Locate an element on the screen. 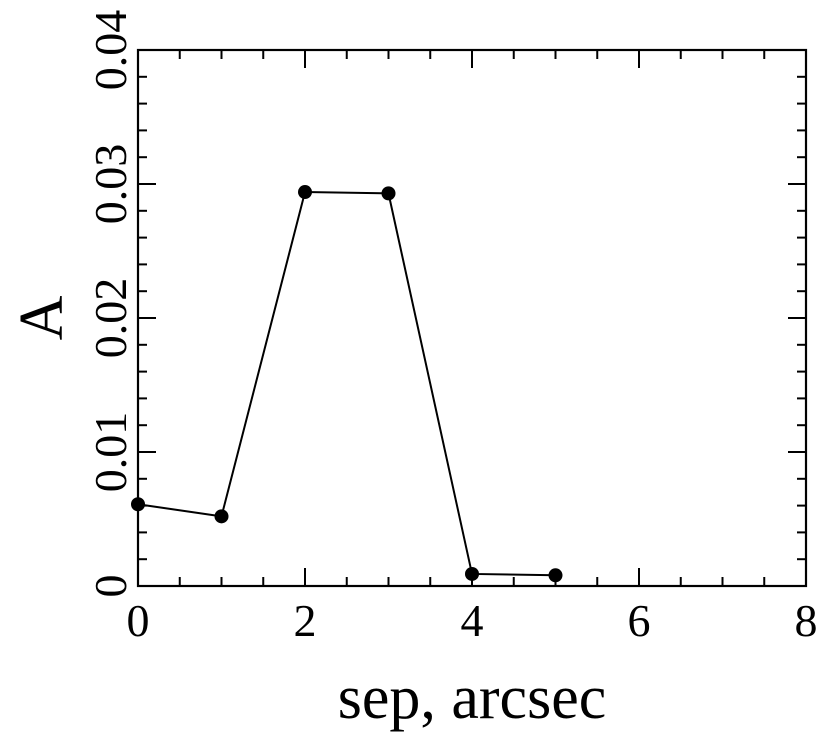 The height and width of the screenshot is (733, 819). x-axis-title: sep, arcsec is located at coordinates (472, 698).